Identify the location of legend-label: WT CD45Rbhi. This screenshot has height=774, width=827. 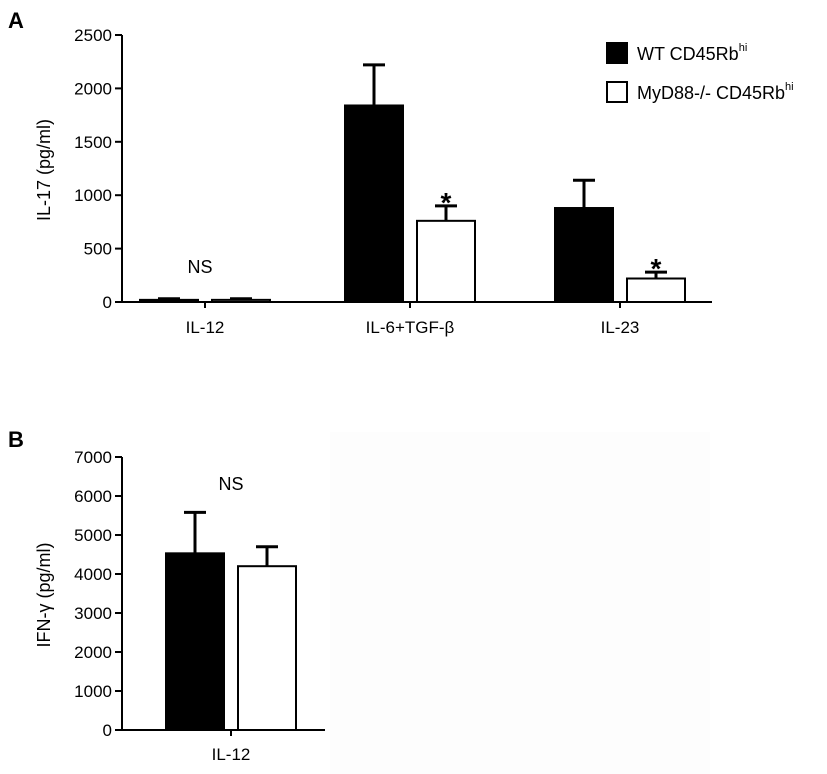
(692, 53).